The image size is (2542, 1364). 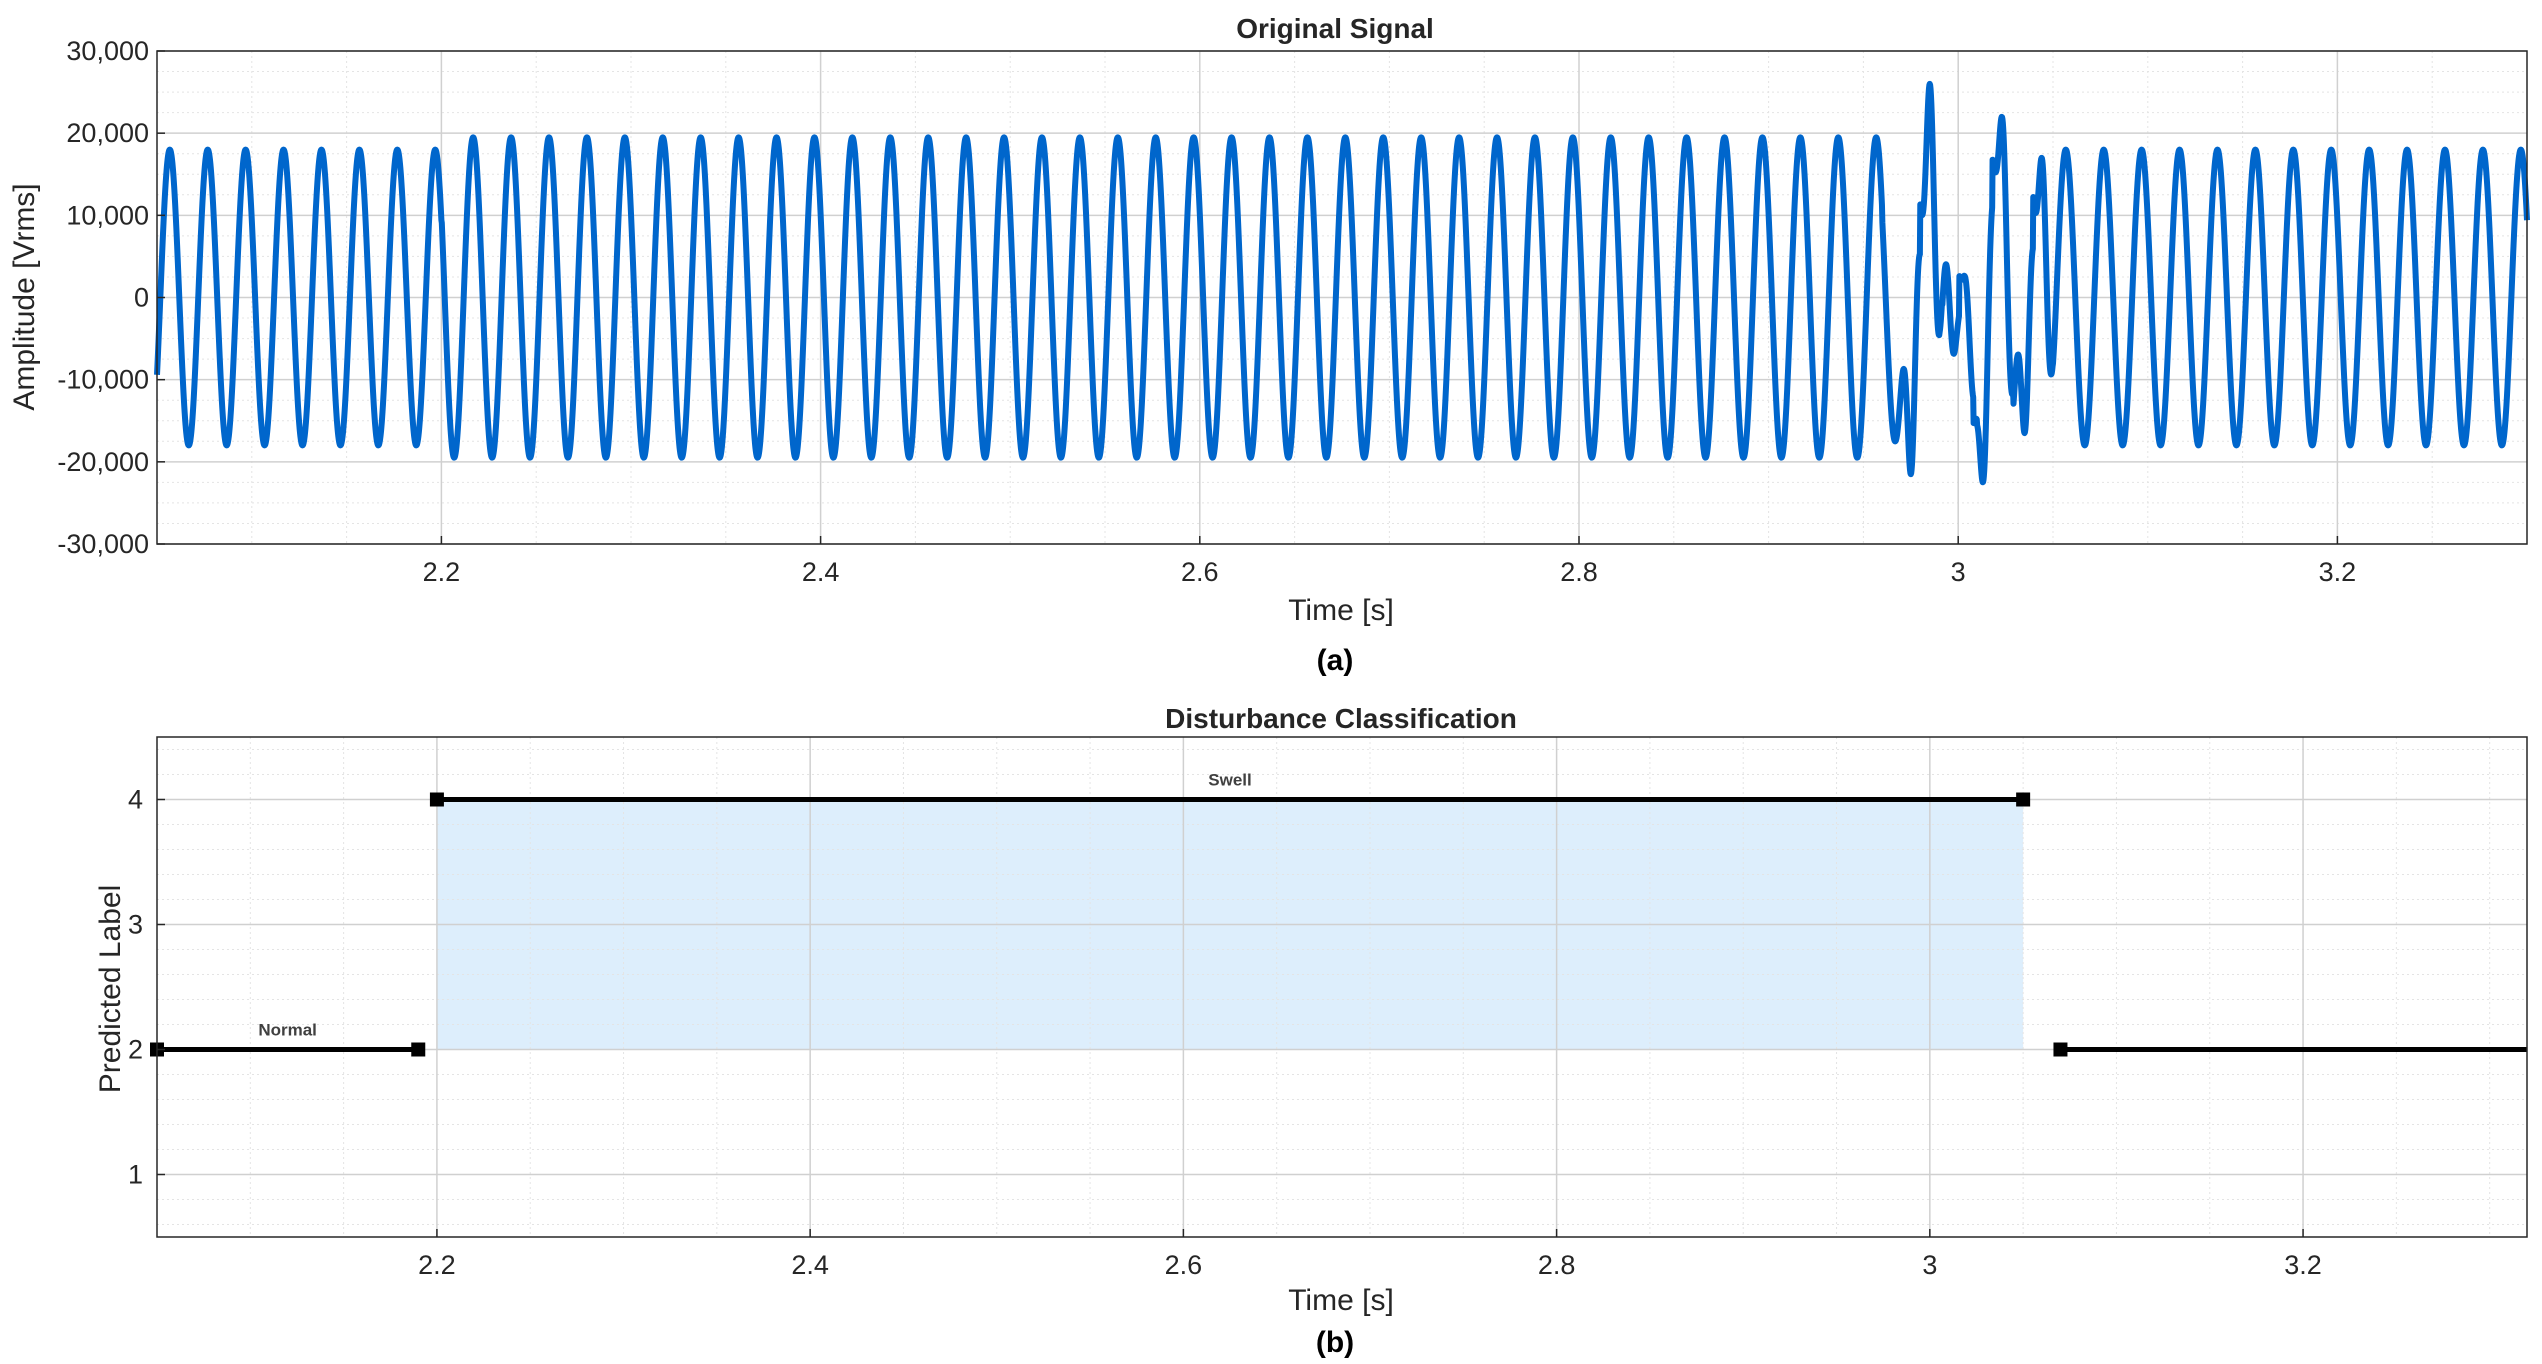 What do you see at coordinates (1335, 660) in the screenshot?
I see `panel-a-label: (a)` at bounding box center [1335, 660].